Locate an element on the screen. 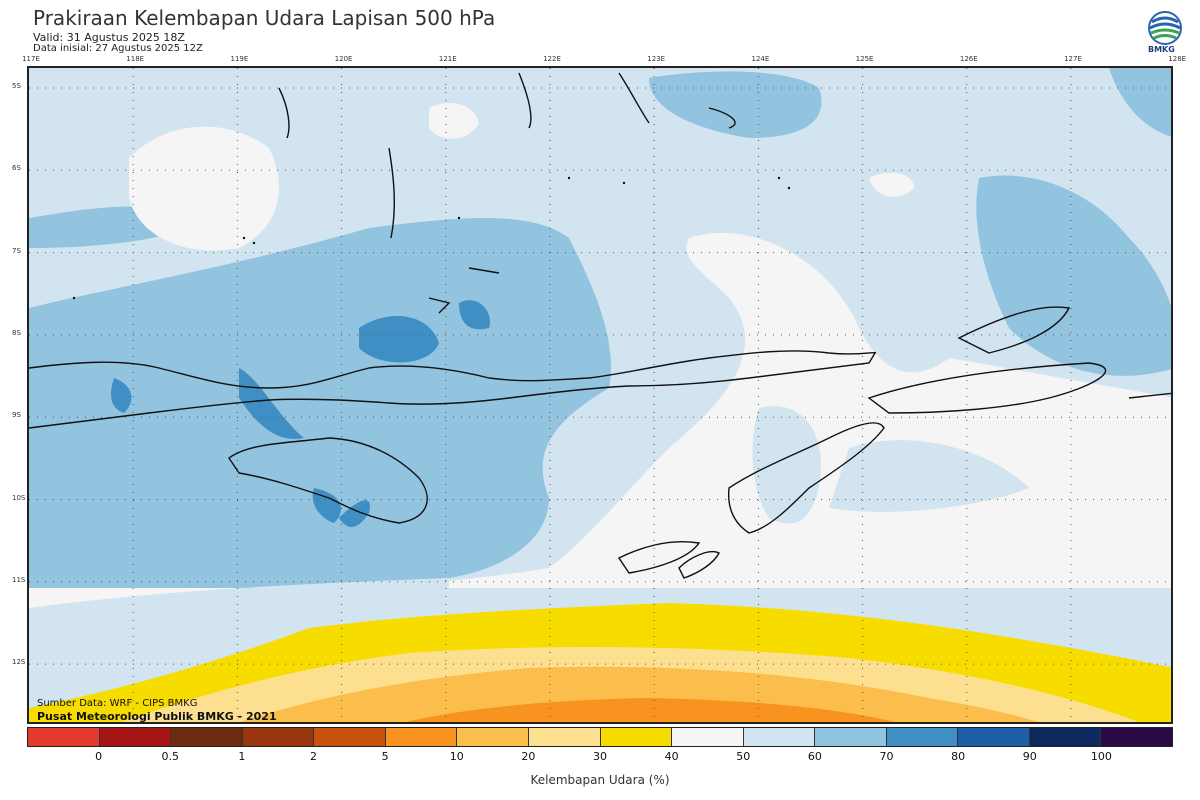 The height and width of the screenshot is (800, 1200). colorbar is located at coordinates (600, 737).